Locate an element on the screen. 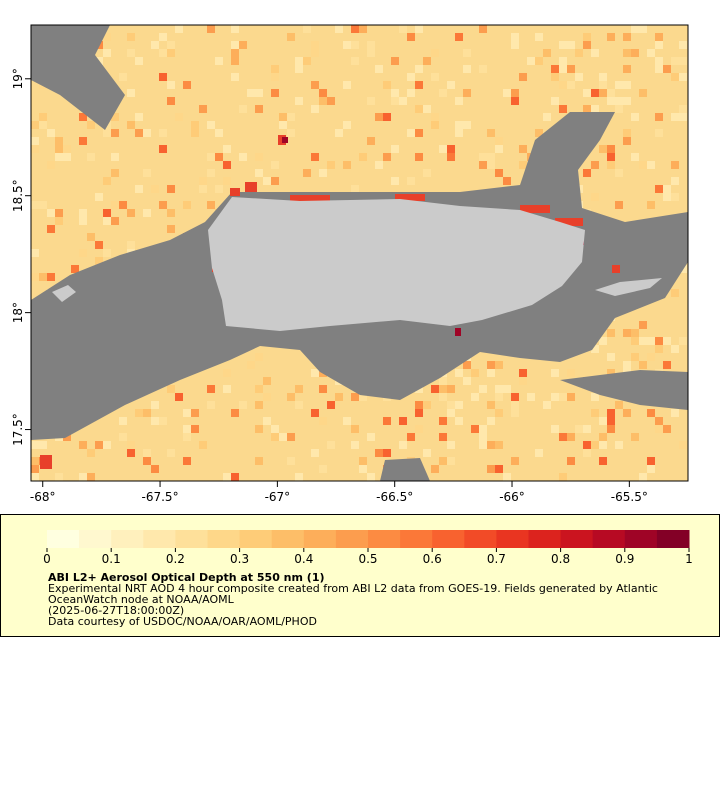  colorbar-tick-label: 0.3 is located at coordinates (239, 559).